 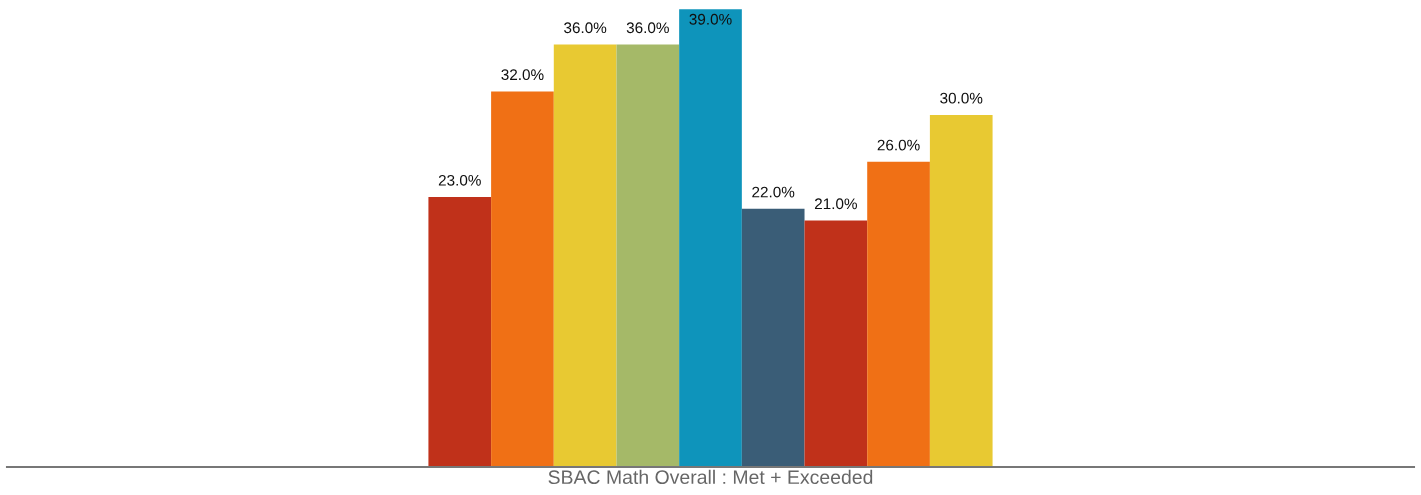 I want to click on data-label: 26.0%, so click(x=898, y=145).